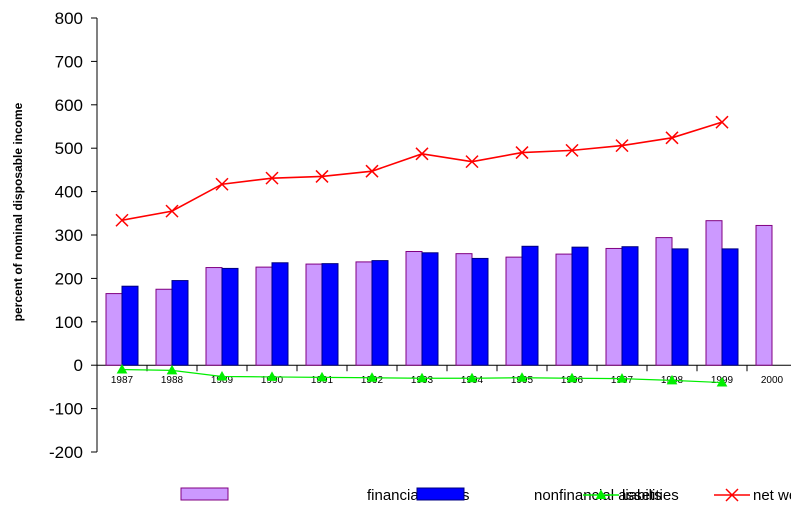 This screenshot has width=791, height=512. Describe the element at coordinates (78, 365) in the screenshot. I see `y-tick-label: 0` at that location.